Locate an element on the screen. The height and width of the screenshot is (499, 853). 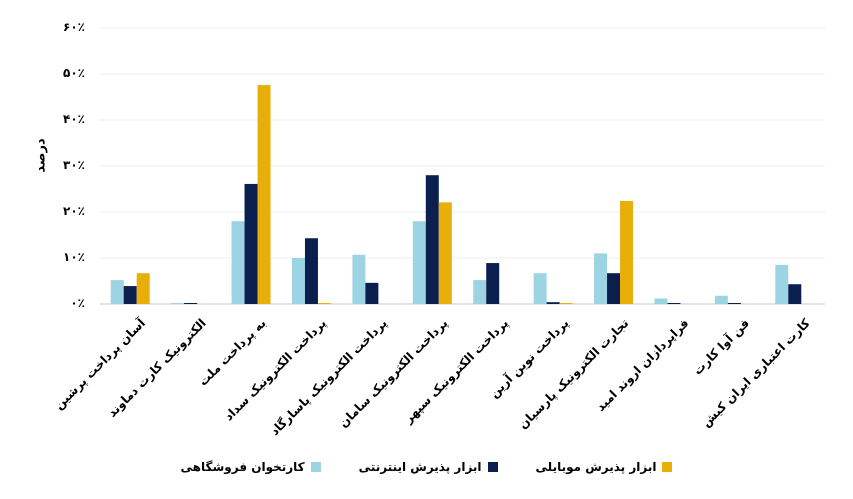
legend-item-internet: ابزار پذیرش اینترنتی is located at coordinates (428, 467).